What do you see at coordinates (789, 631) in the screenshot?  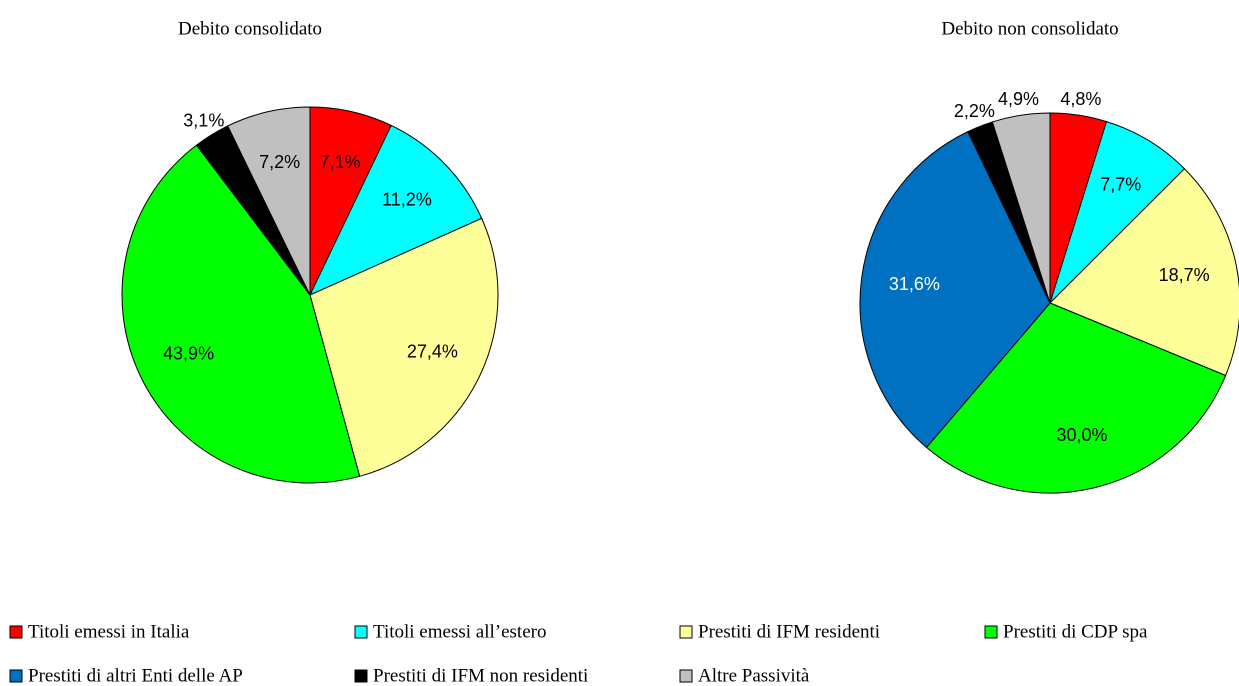 I see `legend-label: Prestiti di IFM residenti` at bounding box center [789, 631].